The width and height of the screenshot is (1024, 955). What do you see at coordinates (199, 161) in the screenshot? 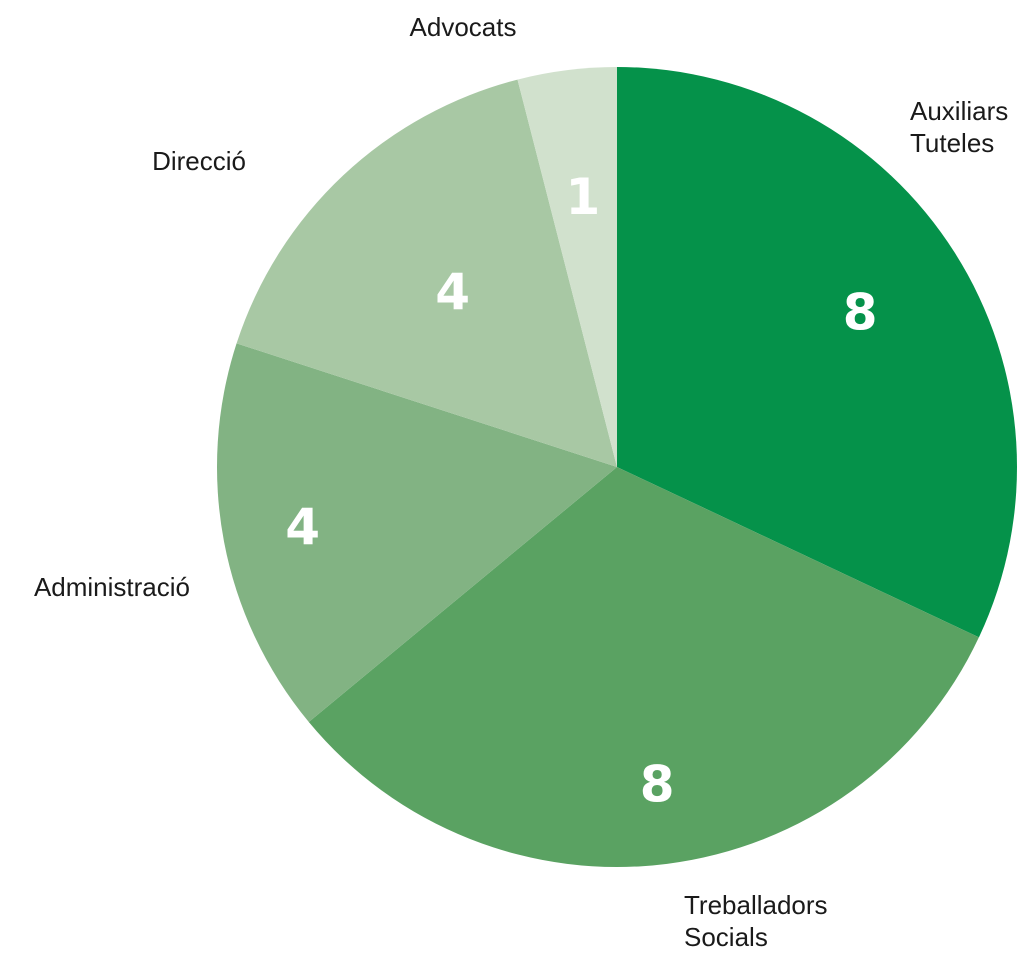
I see `slice-category-label: Direcció` at bounding box center [199, 161].